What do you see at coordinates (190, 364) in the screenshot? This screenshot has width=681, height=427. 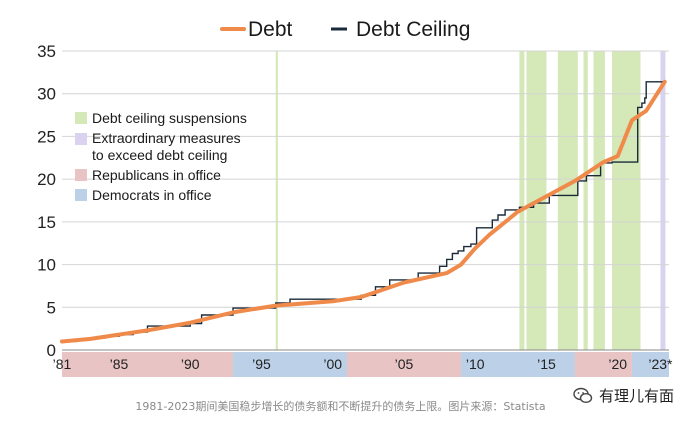 I see `x-tick-label: ’90` at bounding box center [190, 364].